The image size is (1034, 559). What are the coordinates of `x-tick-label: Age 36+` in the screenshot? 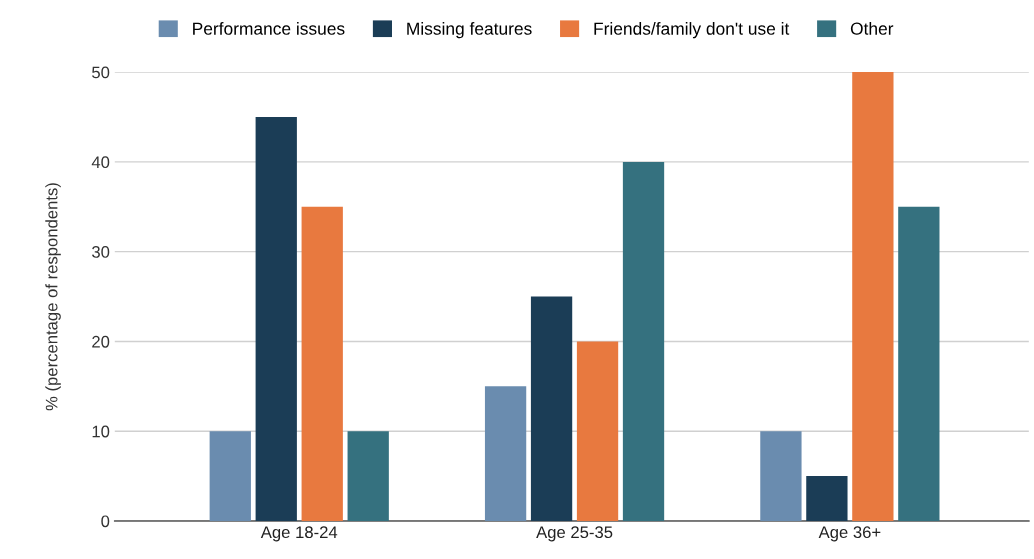 It's located at (849, 534).